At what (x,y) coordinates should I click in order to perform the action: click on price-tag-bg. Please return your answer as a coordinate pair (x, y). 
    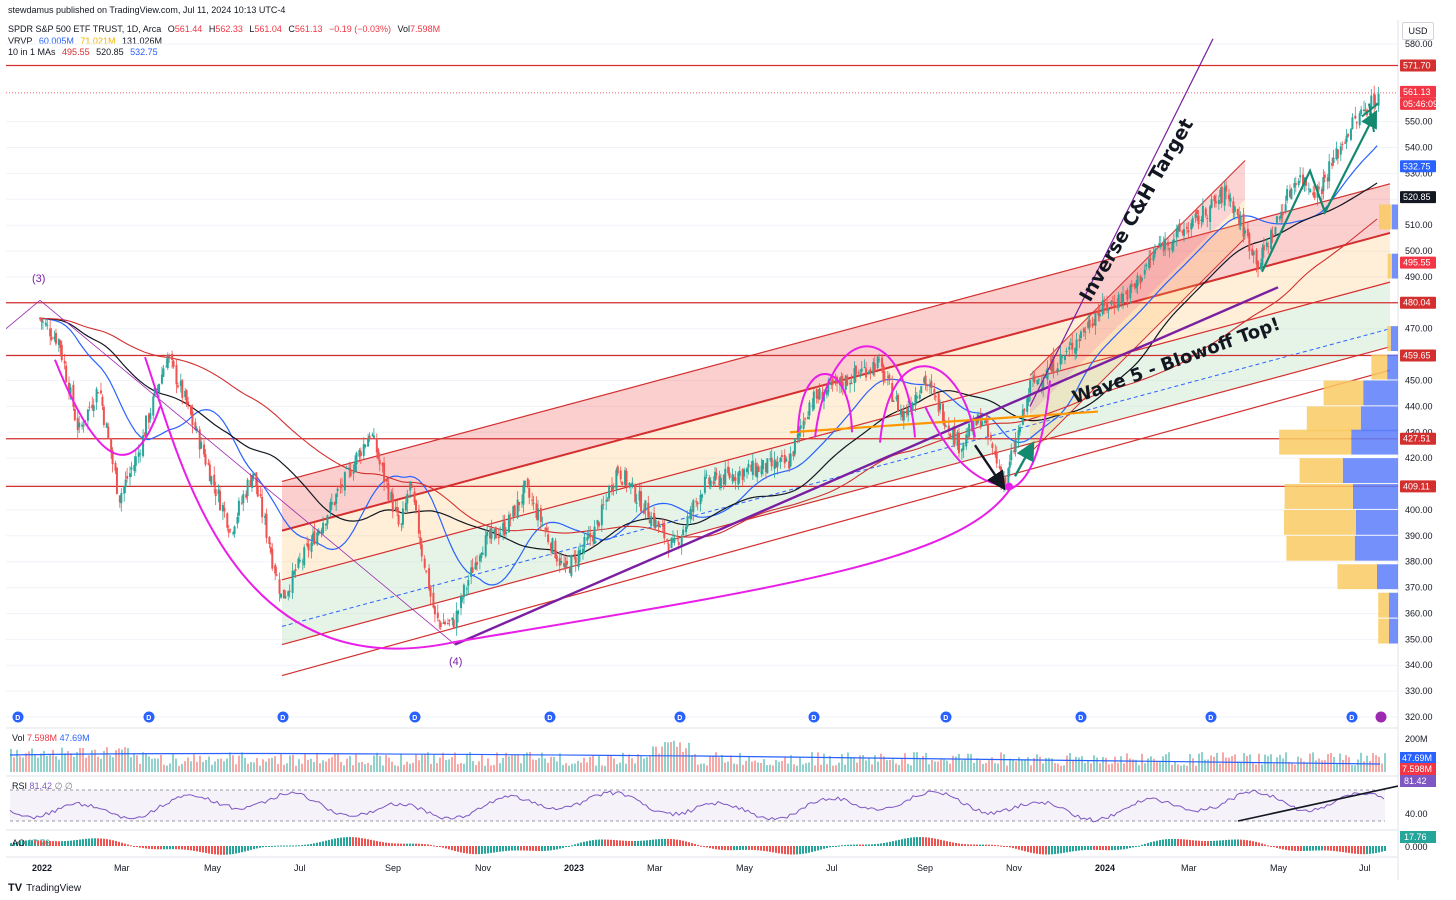
    Looking at the image, I should click on (1418, 355).